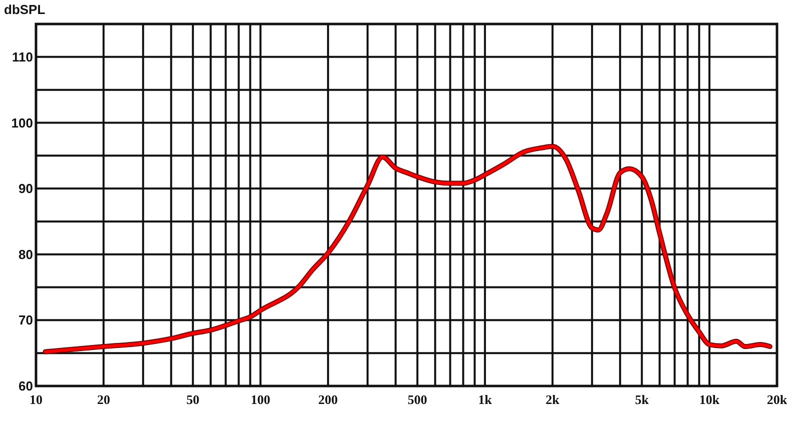 This screenshot has height=439, width=800. I want to click on x-tick-label: 20, so click(103, 399).